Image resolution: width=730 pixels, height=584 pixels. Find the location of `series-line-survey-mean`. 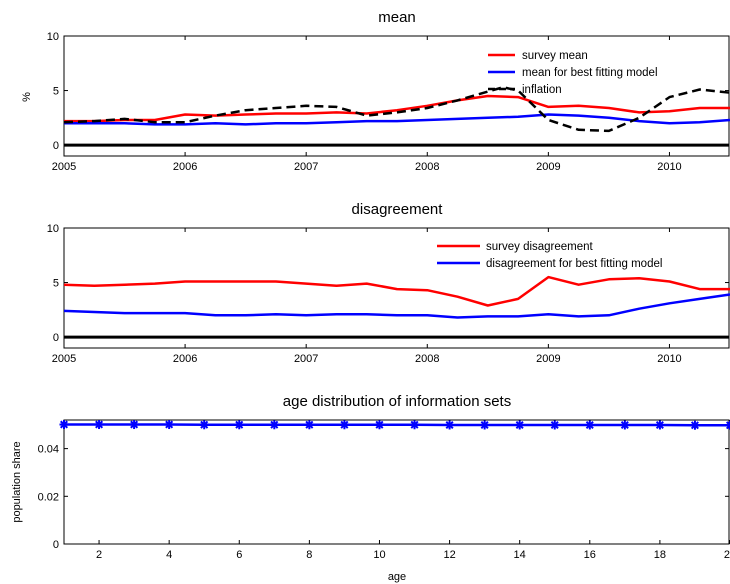

series-line-survey-mean is located at coordinates (397, 108).